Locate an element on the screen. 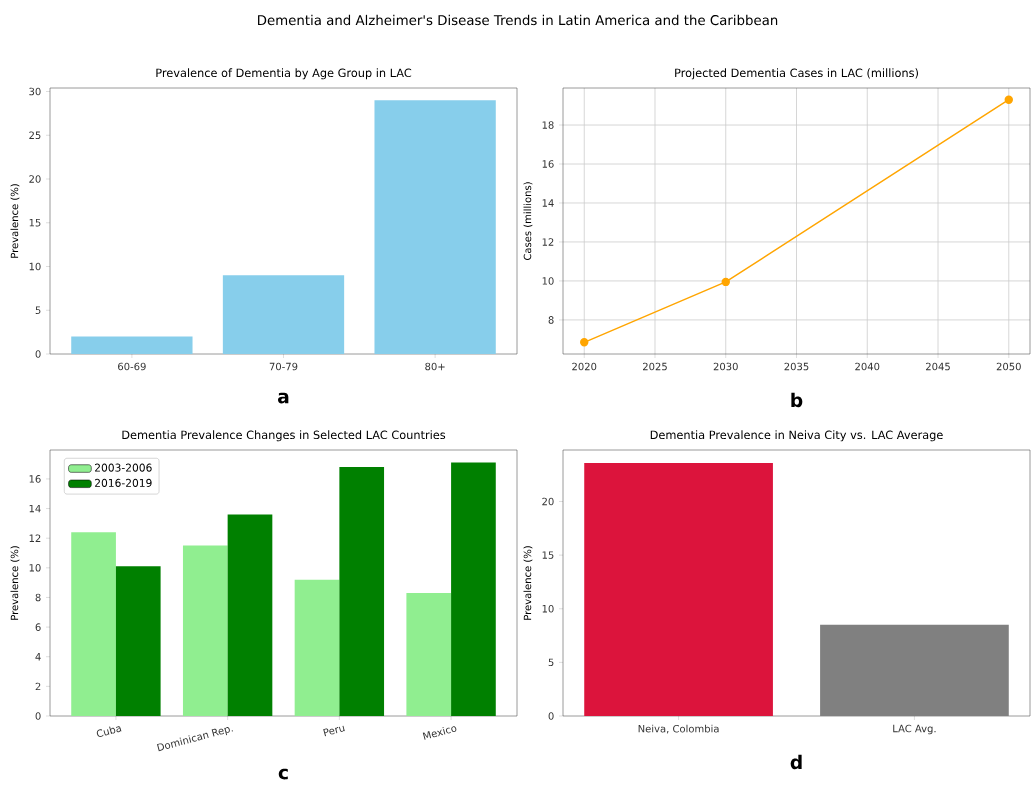  chart-title: Dementia Prevalence in Neiva City vs. LAC Average is located at coordinates (796, 436).